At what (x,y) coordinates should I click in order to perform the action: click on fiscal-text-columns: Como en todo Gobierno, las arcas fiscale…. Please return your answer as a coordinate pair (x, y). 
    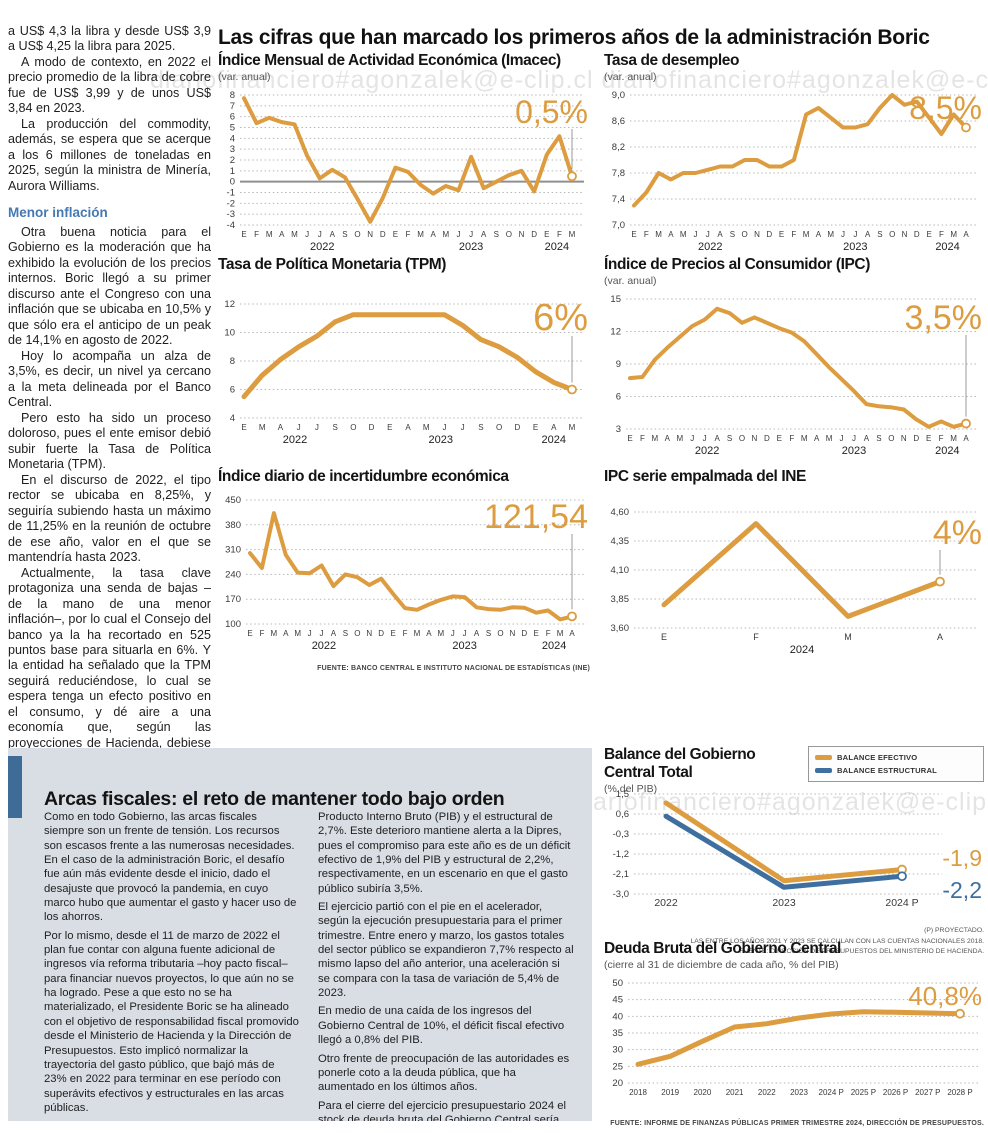
    Looking at the image, I should click on (309, 965).